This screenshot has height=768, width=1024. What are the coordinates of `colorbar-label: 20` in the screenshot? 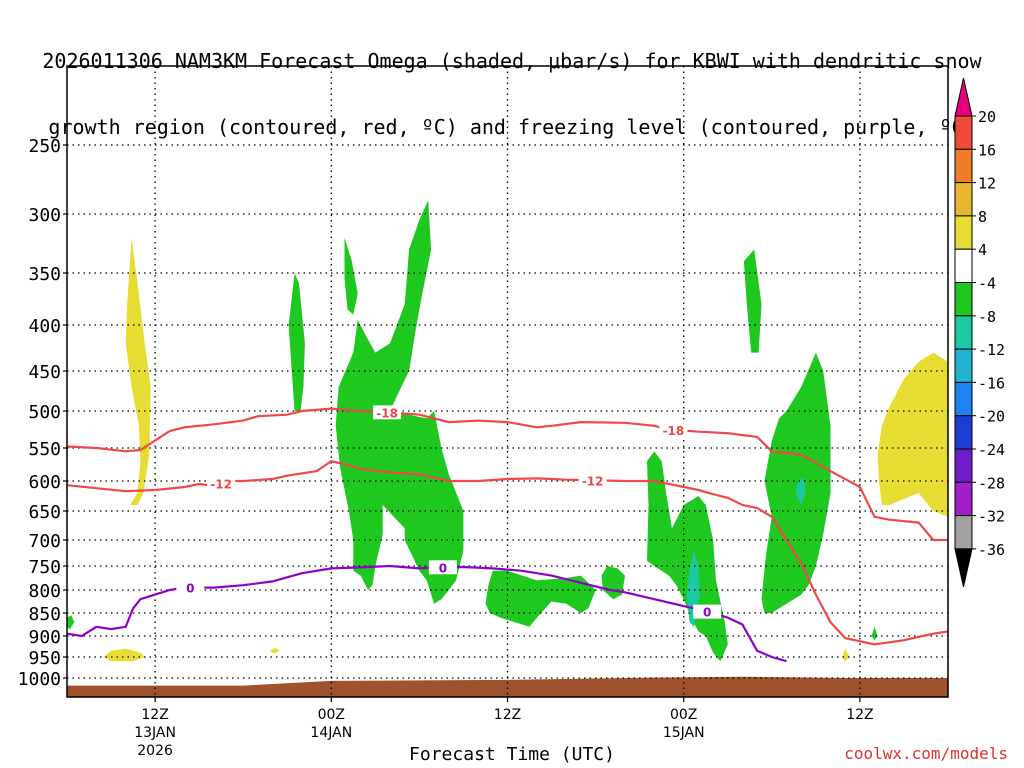 It's located at (987, 117).